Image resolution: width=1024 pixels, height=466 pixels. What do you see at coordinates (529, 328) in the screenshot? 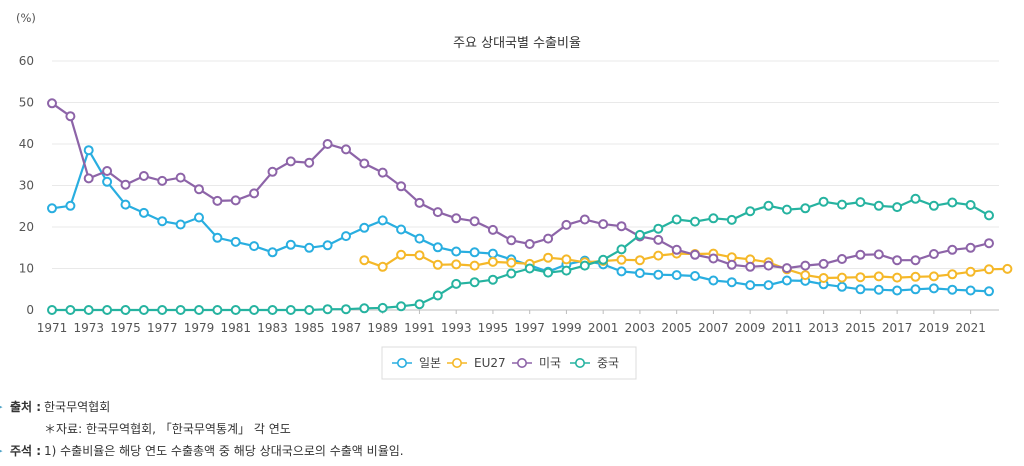
I see `x-tick-label: 1997` at bounding box center [529, 328].